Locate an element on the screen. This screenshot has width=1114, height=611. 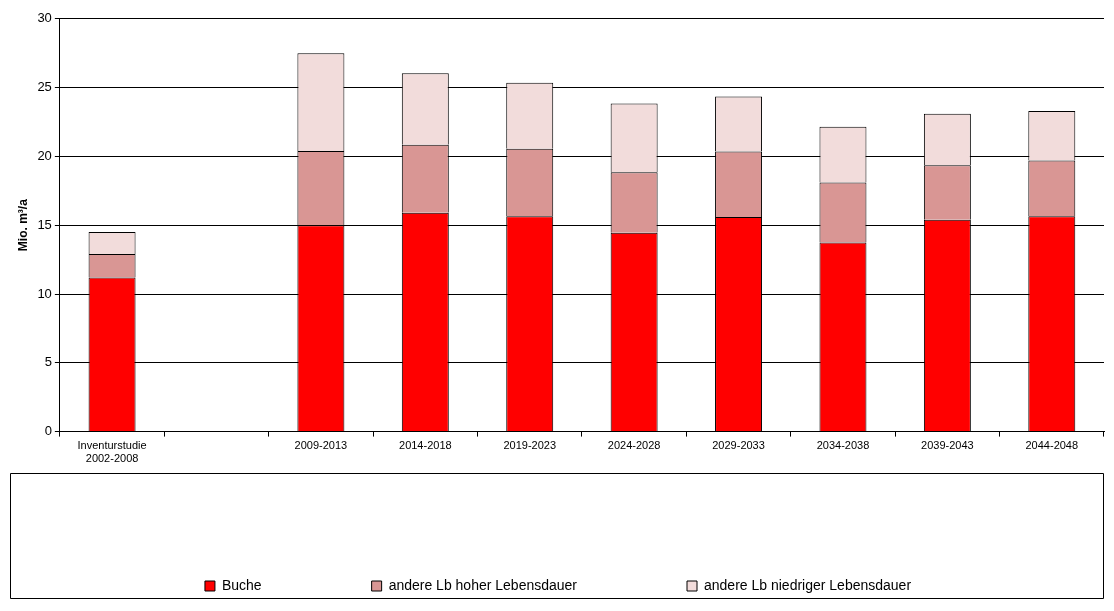
x-tick-label: 2019-2023 is located at coordinates (530, 445).